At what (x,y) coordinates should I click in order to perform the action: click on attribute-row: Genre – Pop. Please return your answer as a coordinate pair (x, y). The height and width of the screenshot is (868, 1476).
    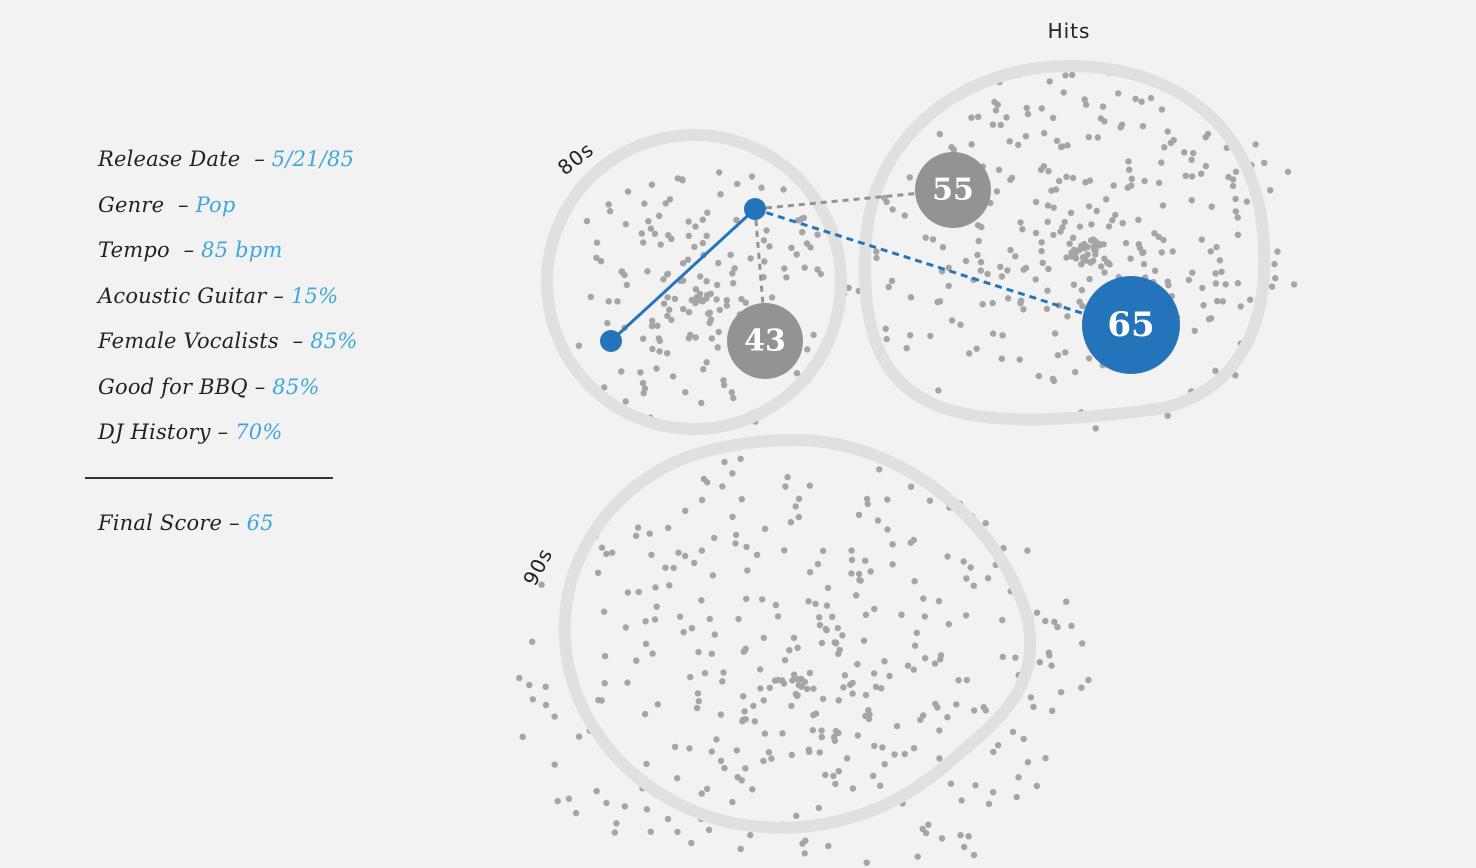
    Looking at the image, I should click on (263, 209).